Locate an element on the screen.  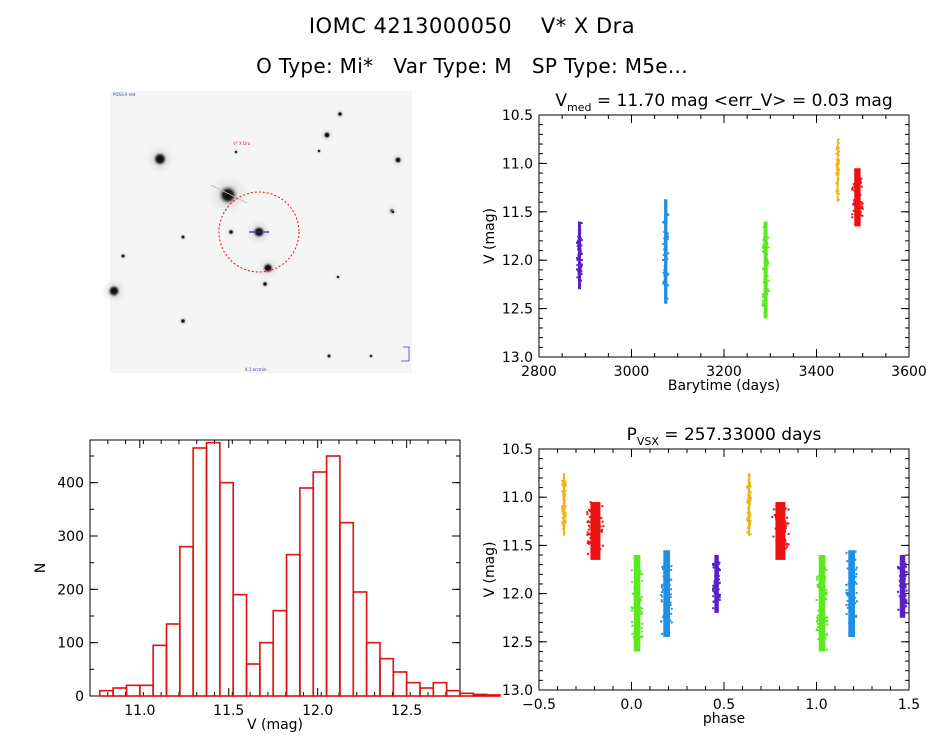
y-tick-label: 300 is located at coordinates (70, 537).